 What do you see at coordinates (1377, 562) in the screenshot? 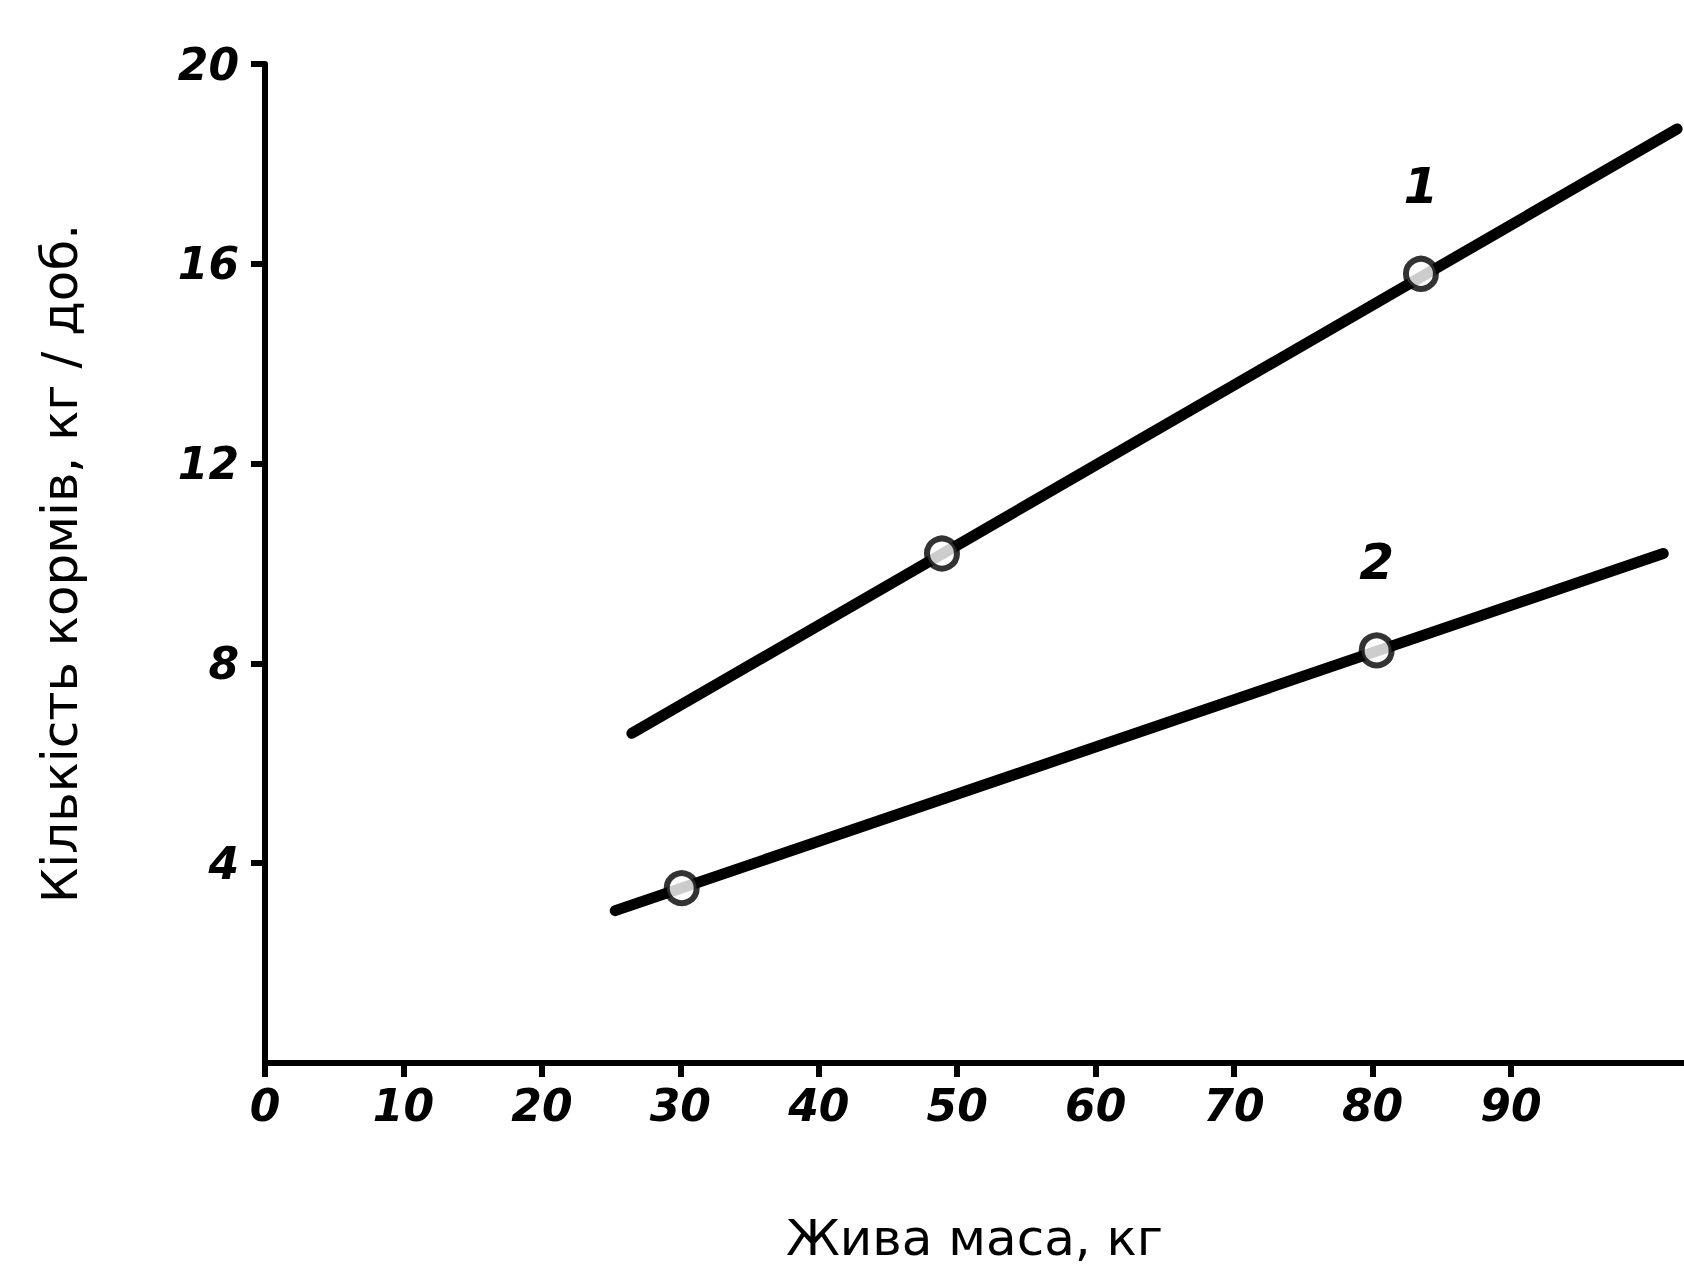
I see `series-label: 2` at bounding box center [1377, 562].